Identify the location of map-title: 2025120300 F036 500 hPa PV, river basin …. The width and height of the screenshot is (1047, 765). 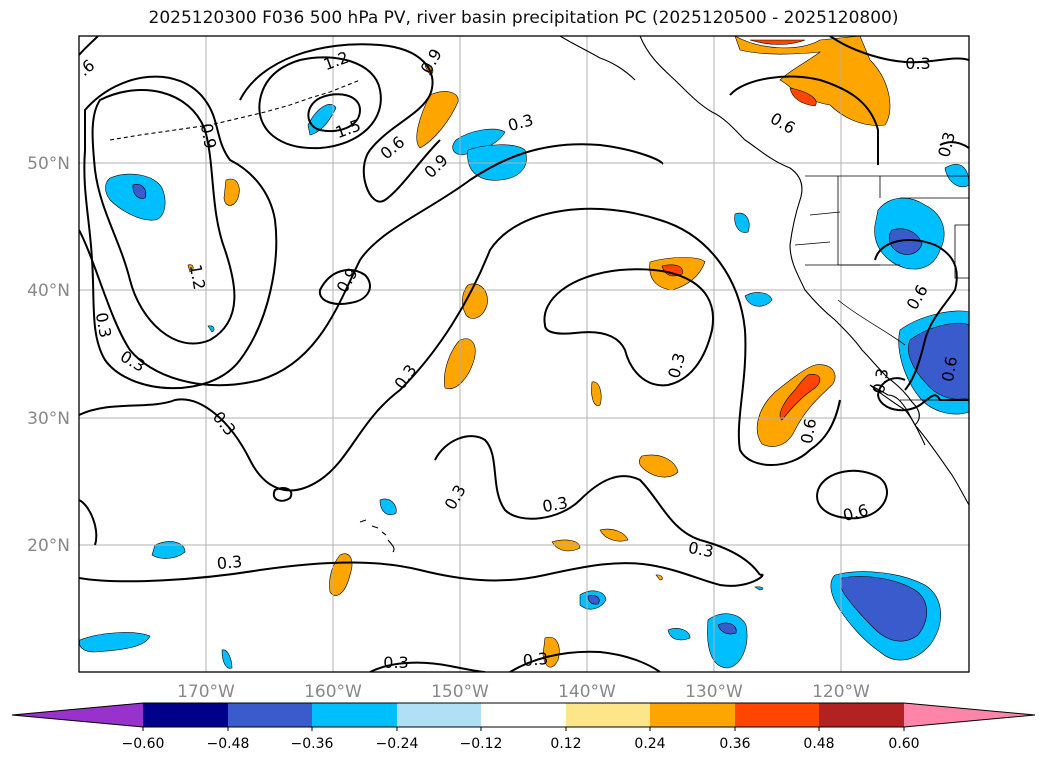
(523, 18).